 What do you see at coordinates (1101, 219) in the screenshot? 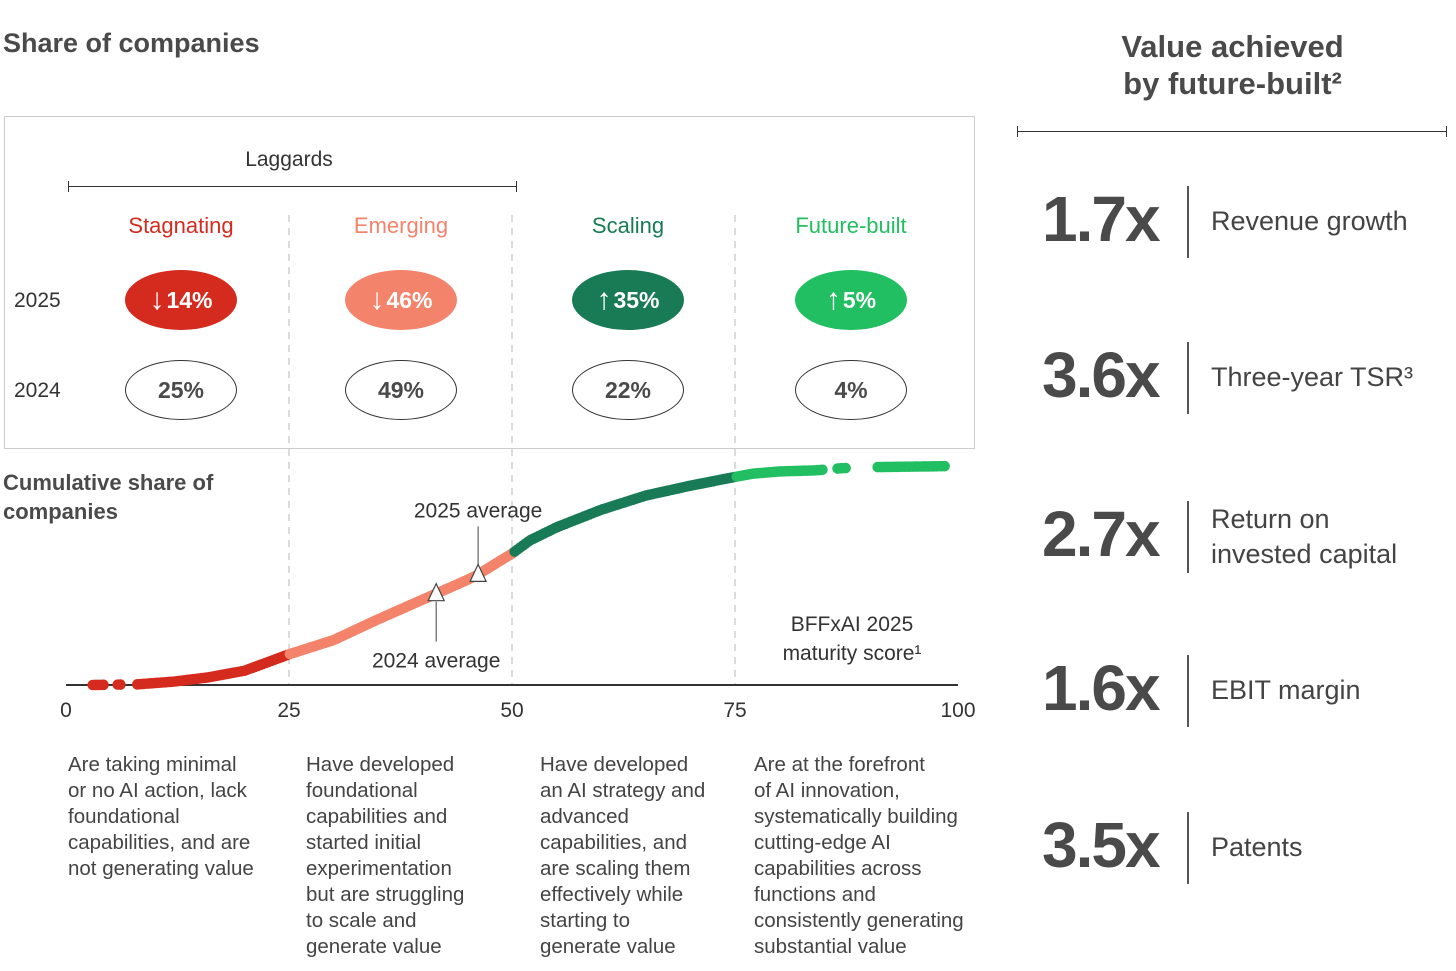
I see `metric-0-value: 1.7x` at bounding box center [1101, 219].